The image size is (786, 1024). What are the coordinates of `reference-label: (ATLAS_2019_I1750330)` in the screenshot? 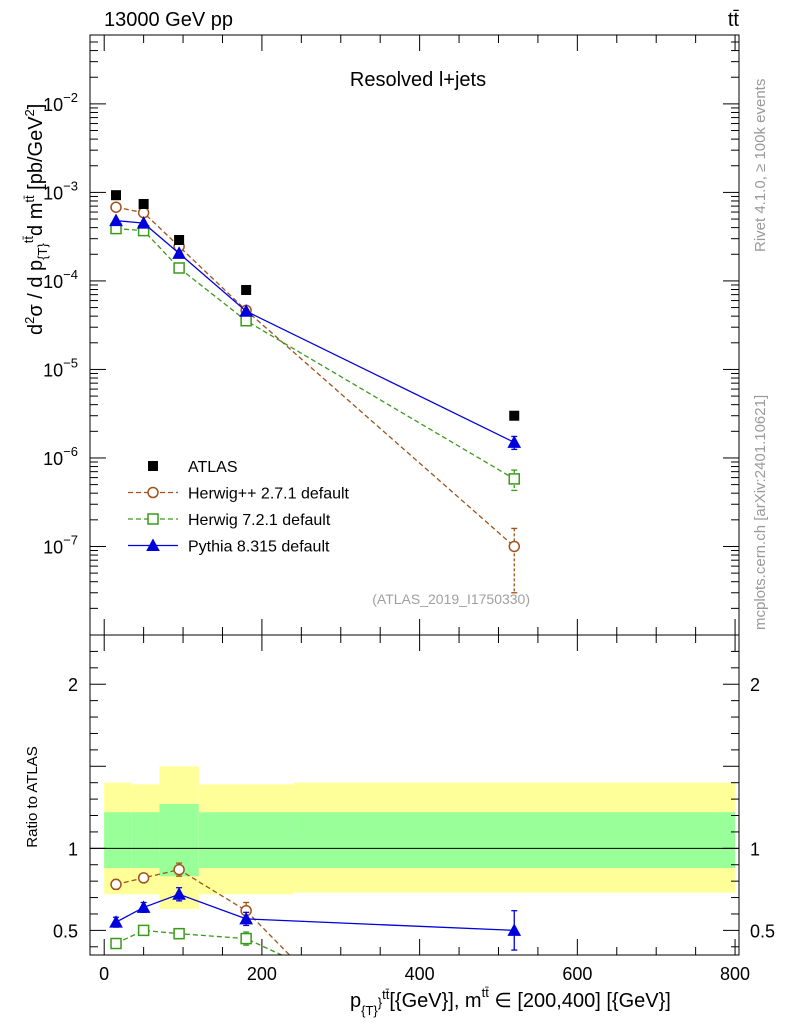 It's located at (451, 599).